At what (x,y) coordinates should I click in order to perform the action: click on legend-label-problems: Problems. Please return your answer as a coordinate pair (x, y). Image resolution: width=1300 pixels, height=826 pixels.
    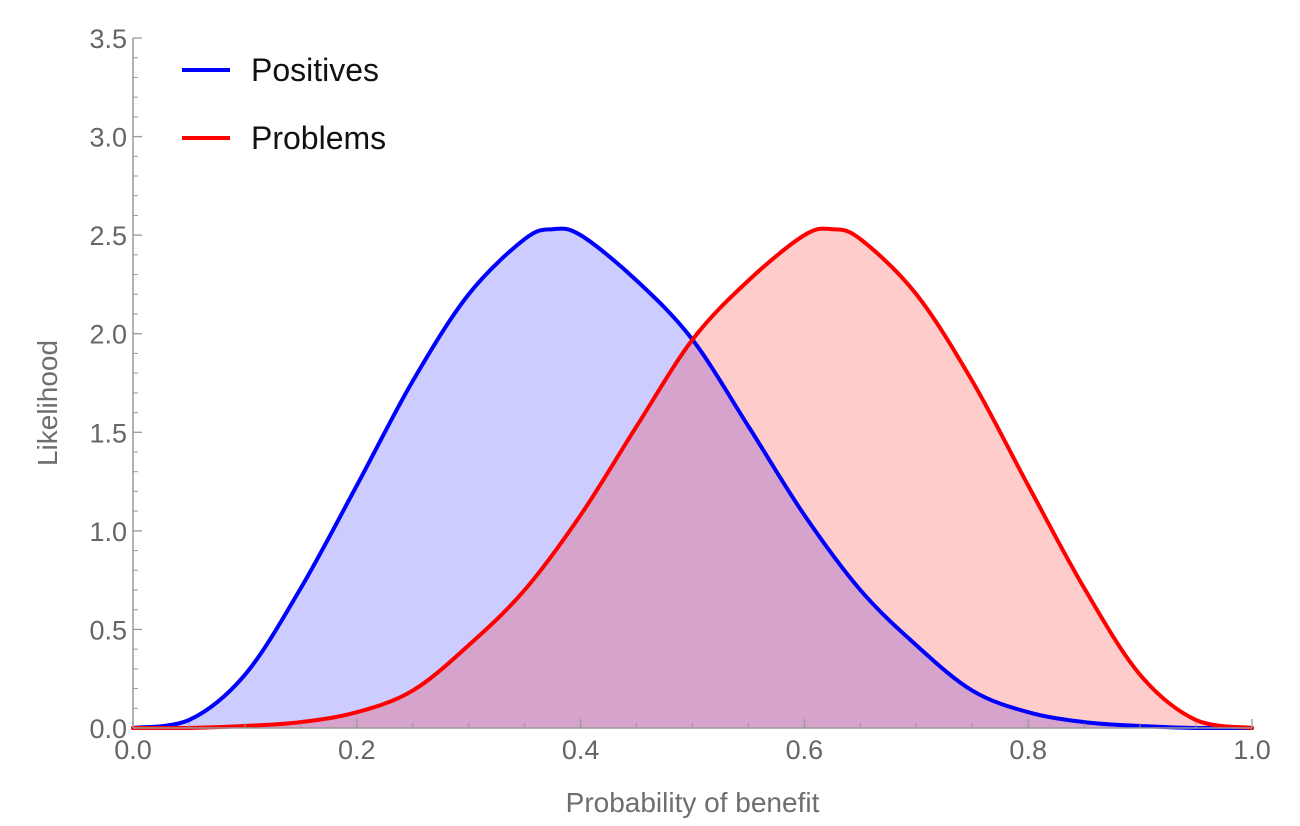
    Looking at the image, I should click on (318, 138).